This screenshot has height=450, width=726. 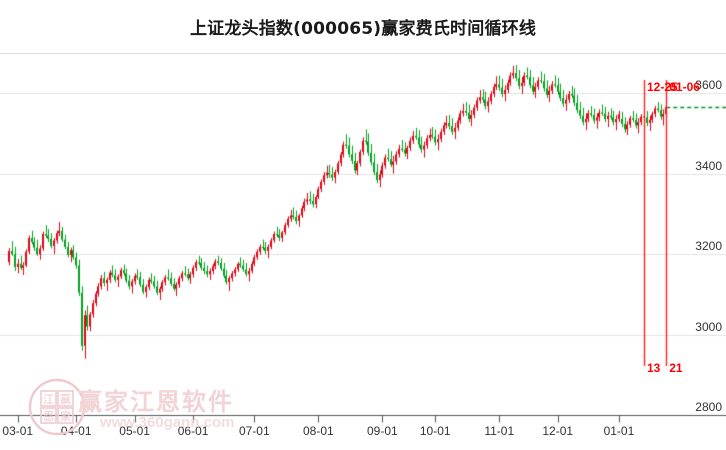 I want to click on x-axis-tick-label: 08-01, so click(x=318, y=431).